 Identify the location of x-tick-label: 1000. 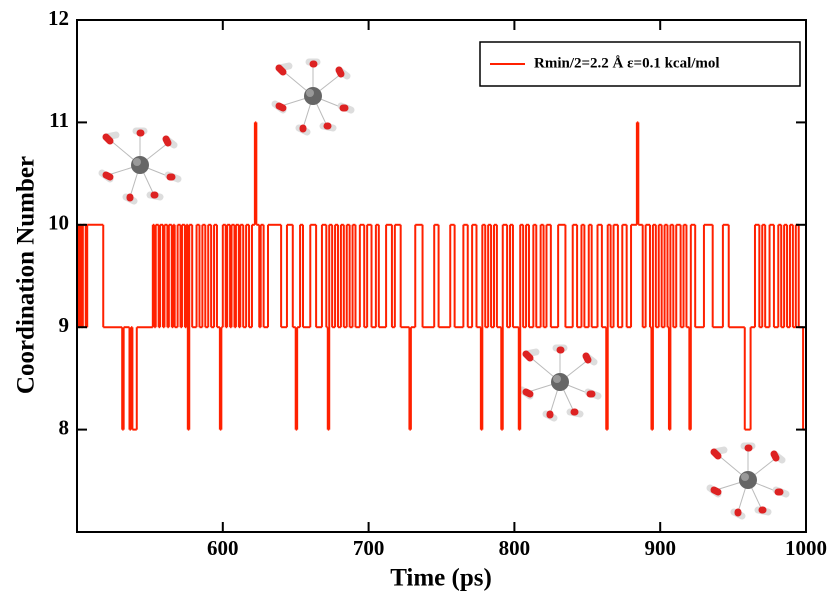
(806, 548).